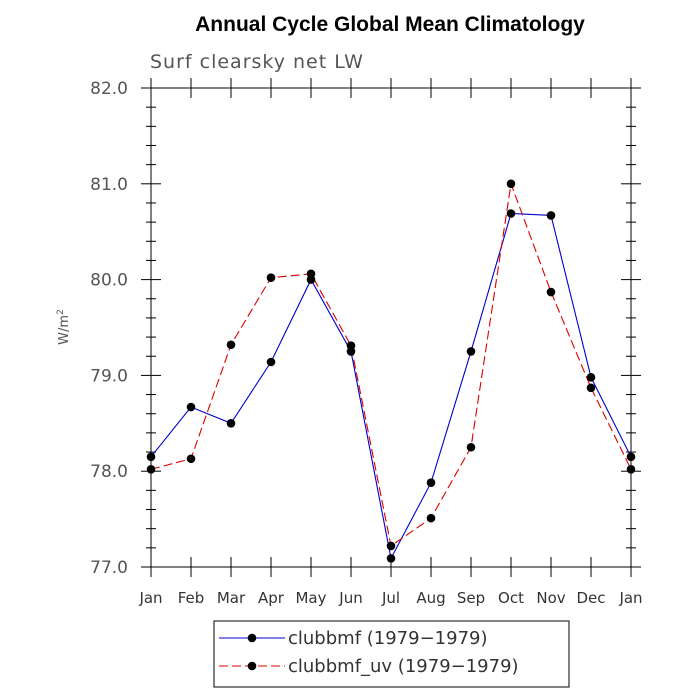 This screenshot has height=700, width=700. Describe the element at coordinates (590, 598) in the screenshot. I see `x-tick-label: Dec` at that location.